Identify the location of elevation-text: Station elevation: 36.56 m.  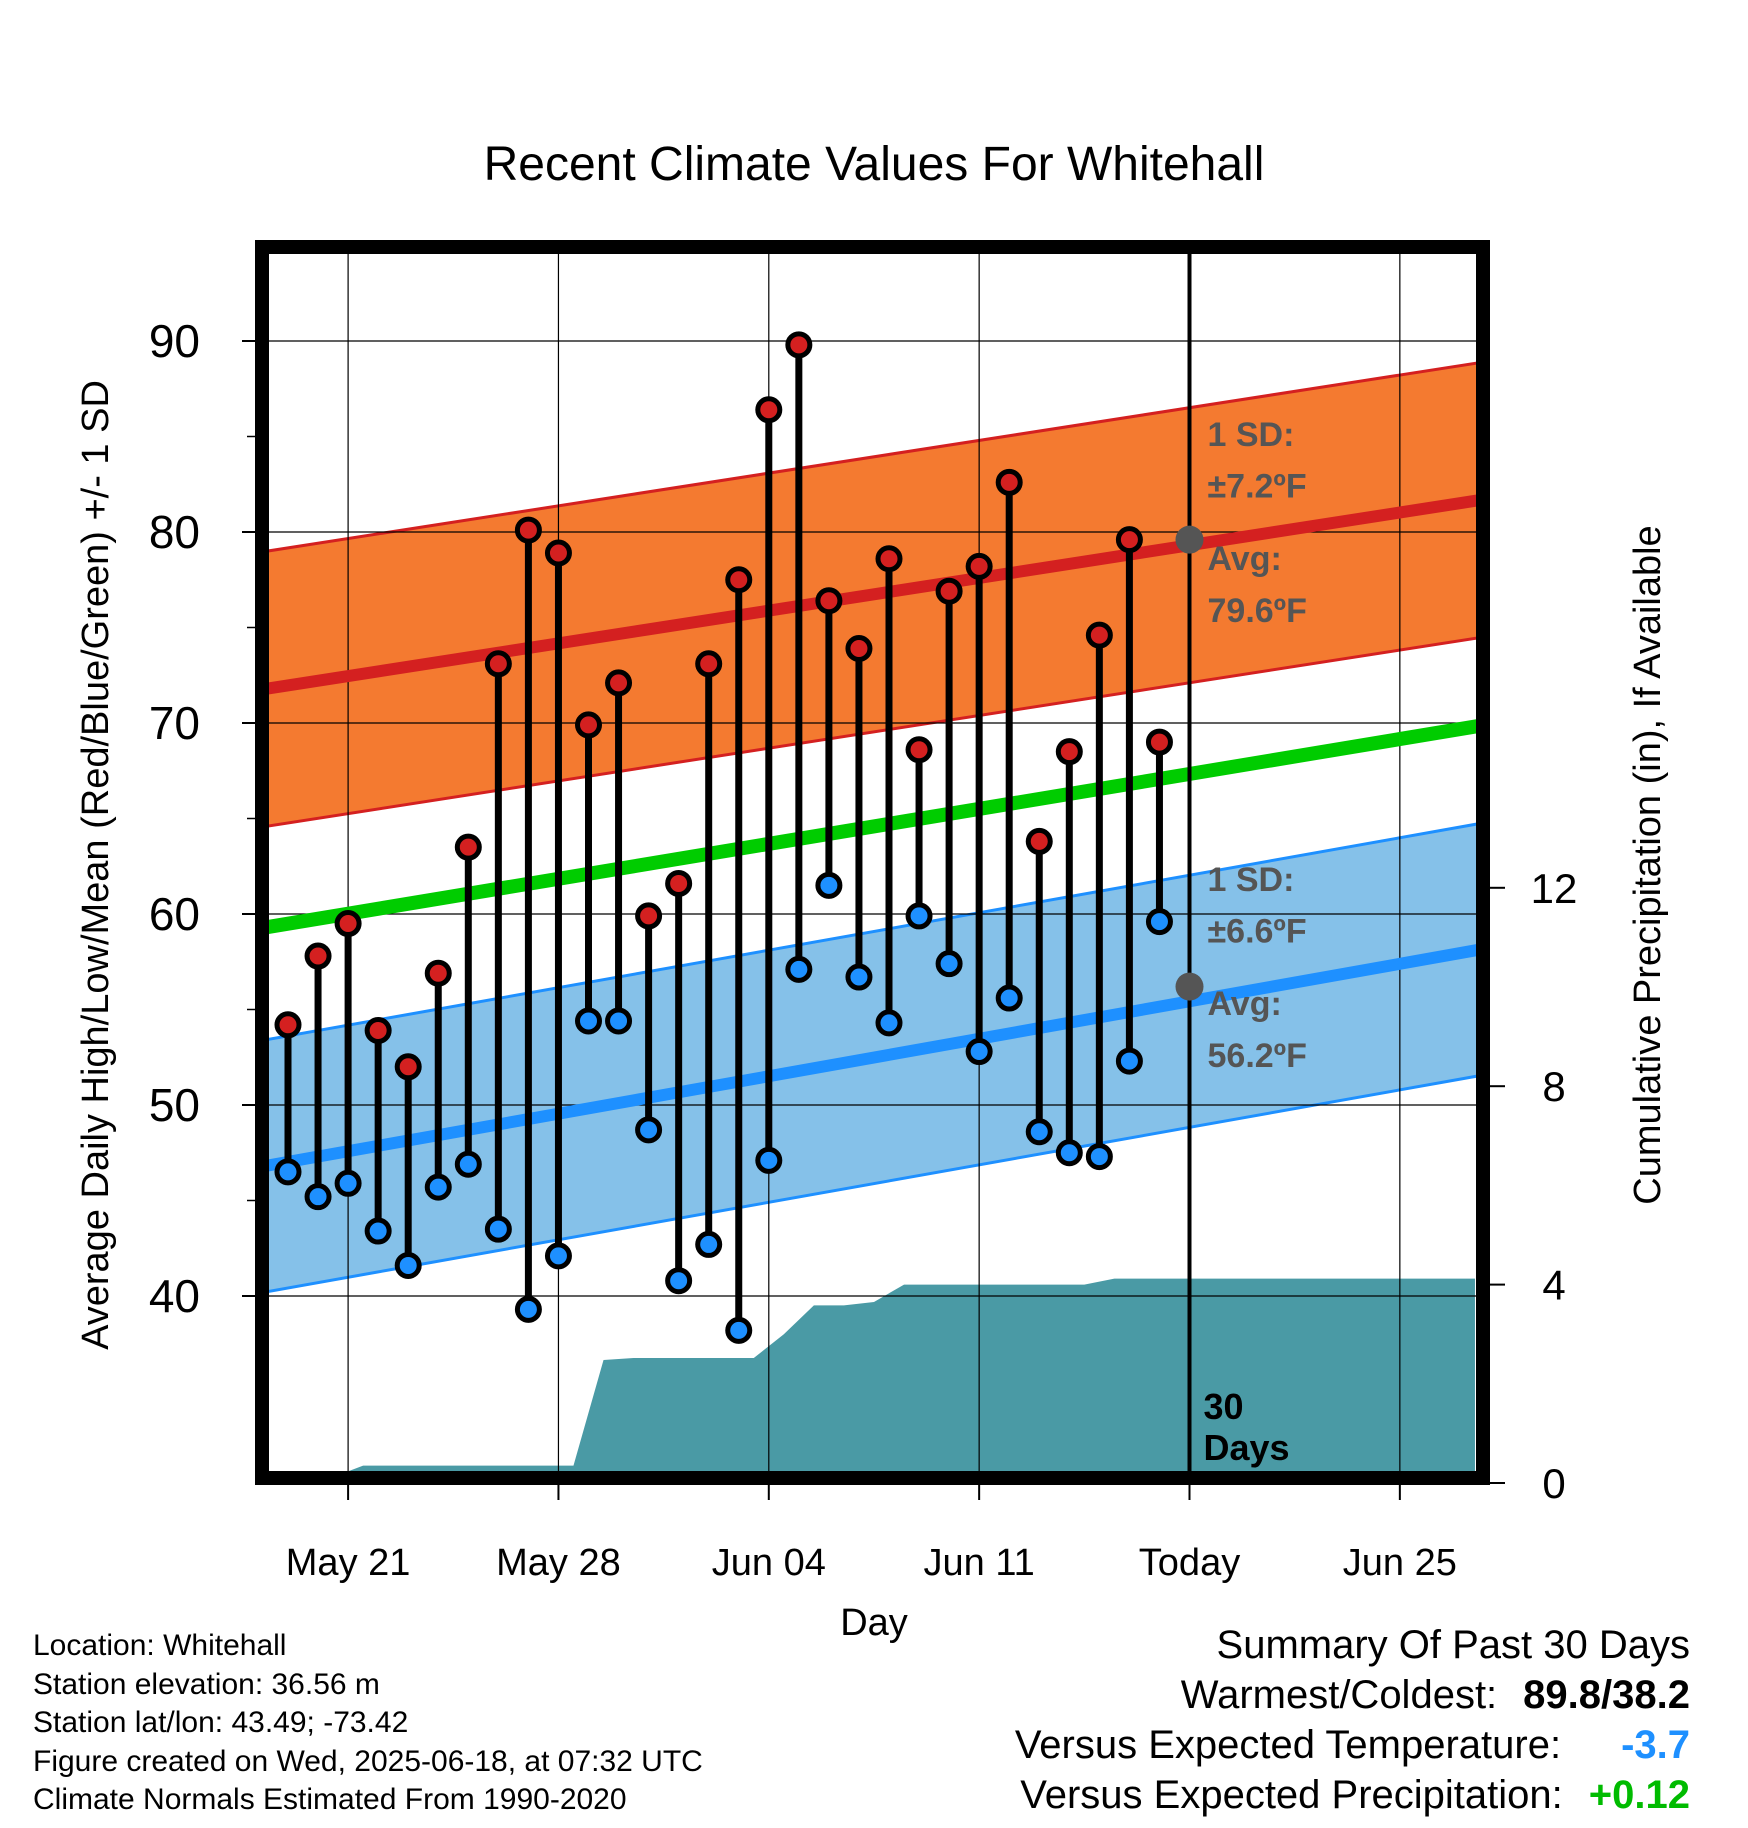
(206, 1684).